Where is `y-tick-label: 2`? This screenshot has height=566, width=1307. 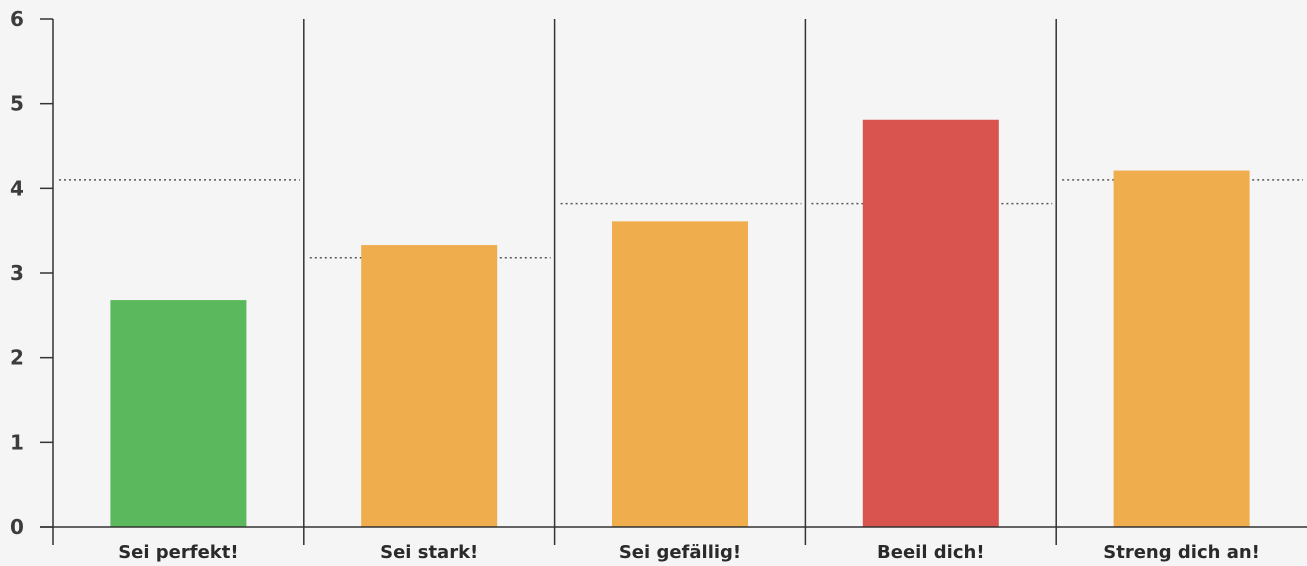 y-tick-label: 2 is located at coordinates (17, 358).